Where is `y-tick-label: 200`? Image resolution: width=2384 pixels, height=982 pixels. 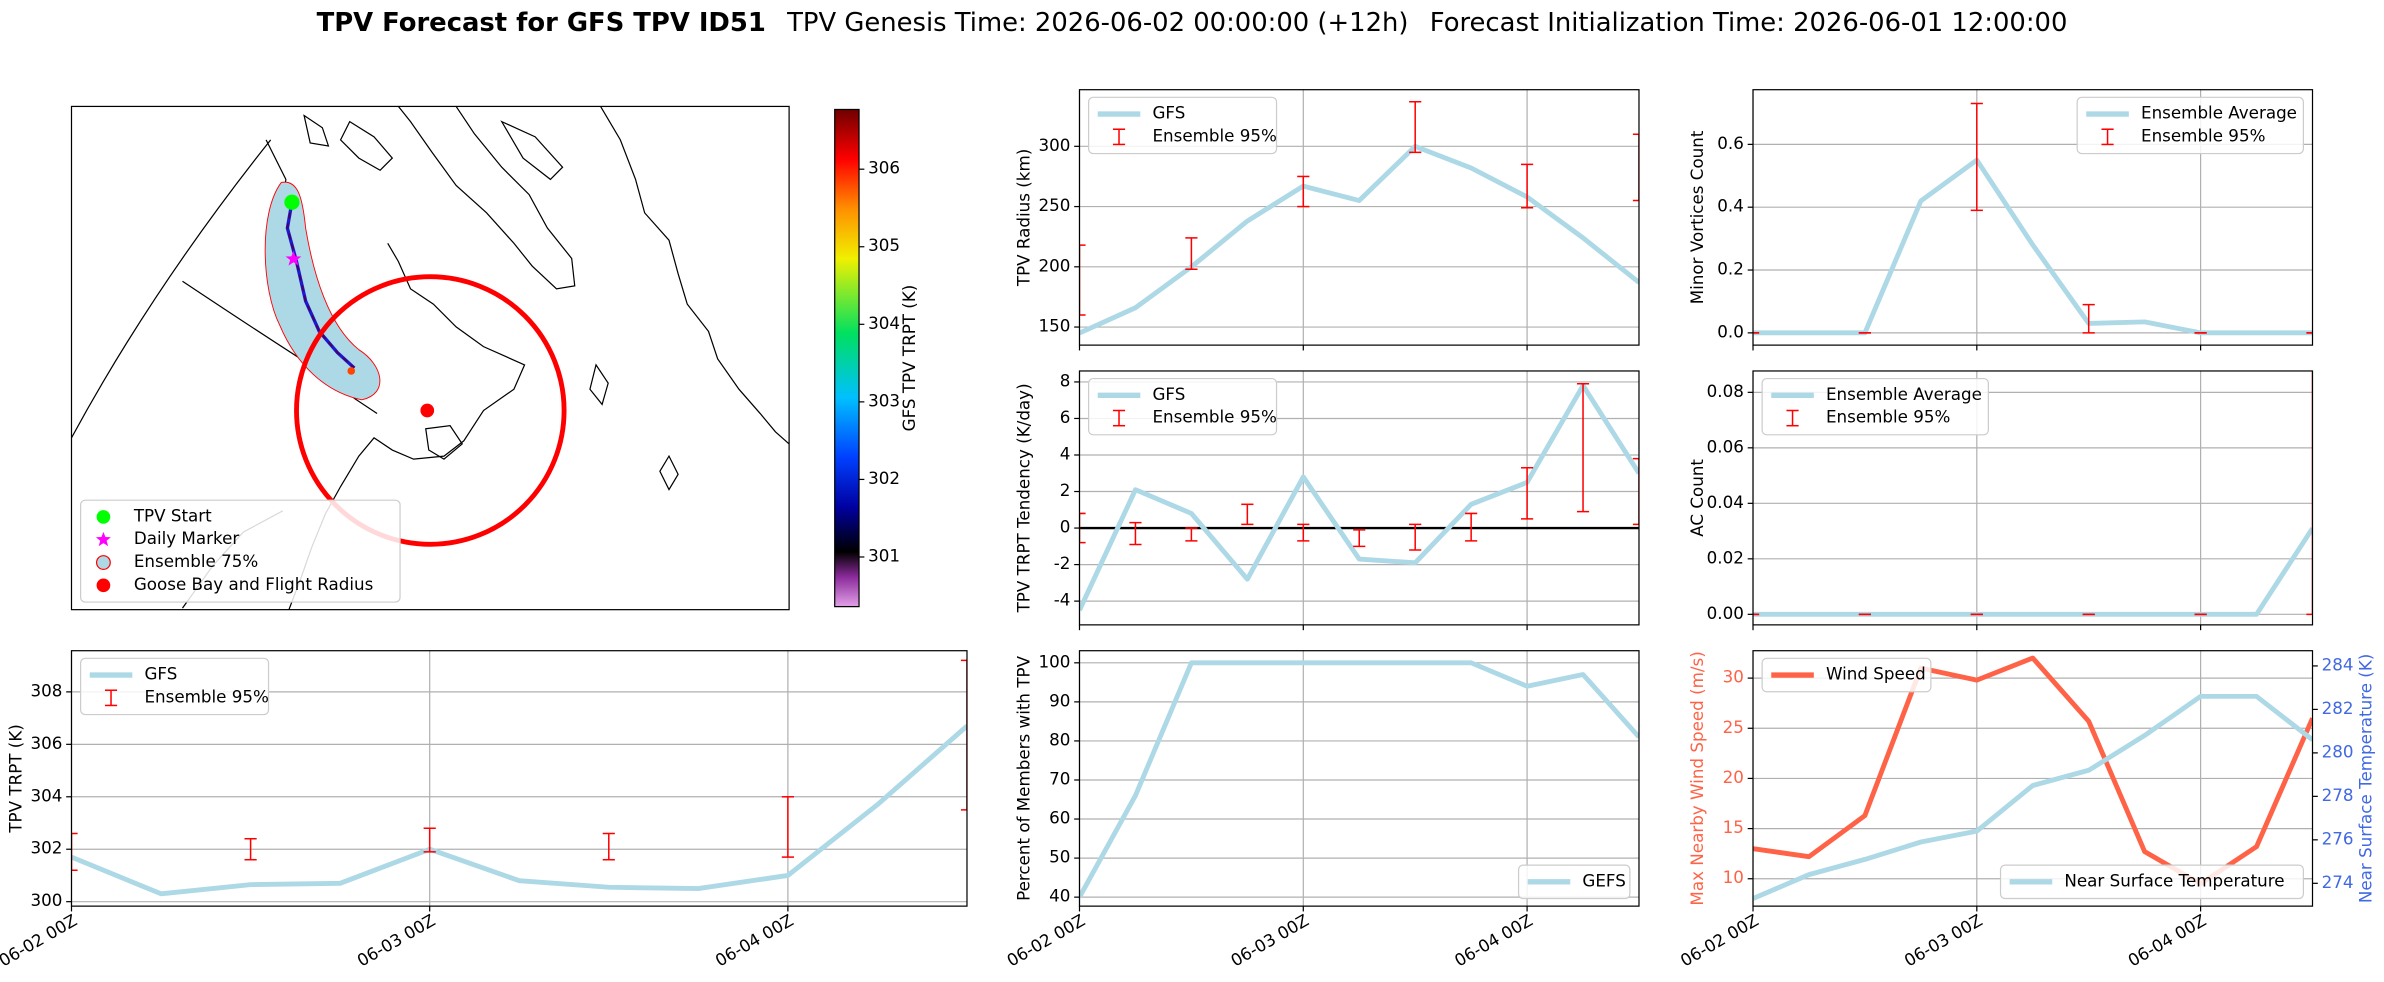
y-tick-label: 200 is located at coordinates (1054, 265).